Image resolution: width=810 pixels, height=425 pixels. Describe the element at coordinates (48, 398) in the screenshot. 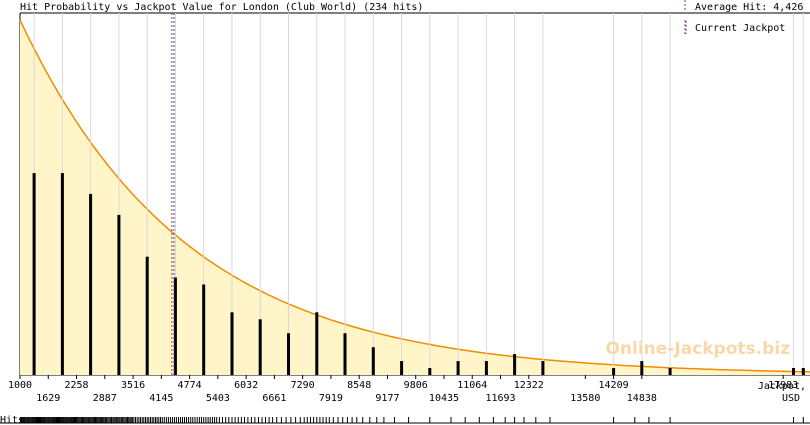

I see `x-tick-row2-label-0: 1629` at that location.